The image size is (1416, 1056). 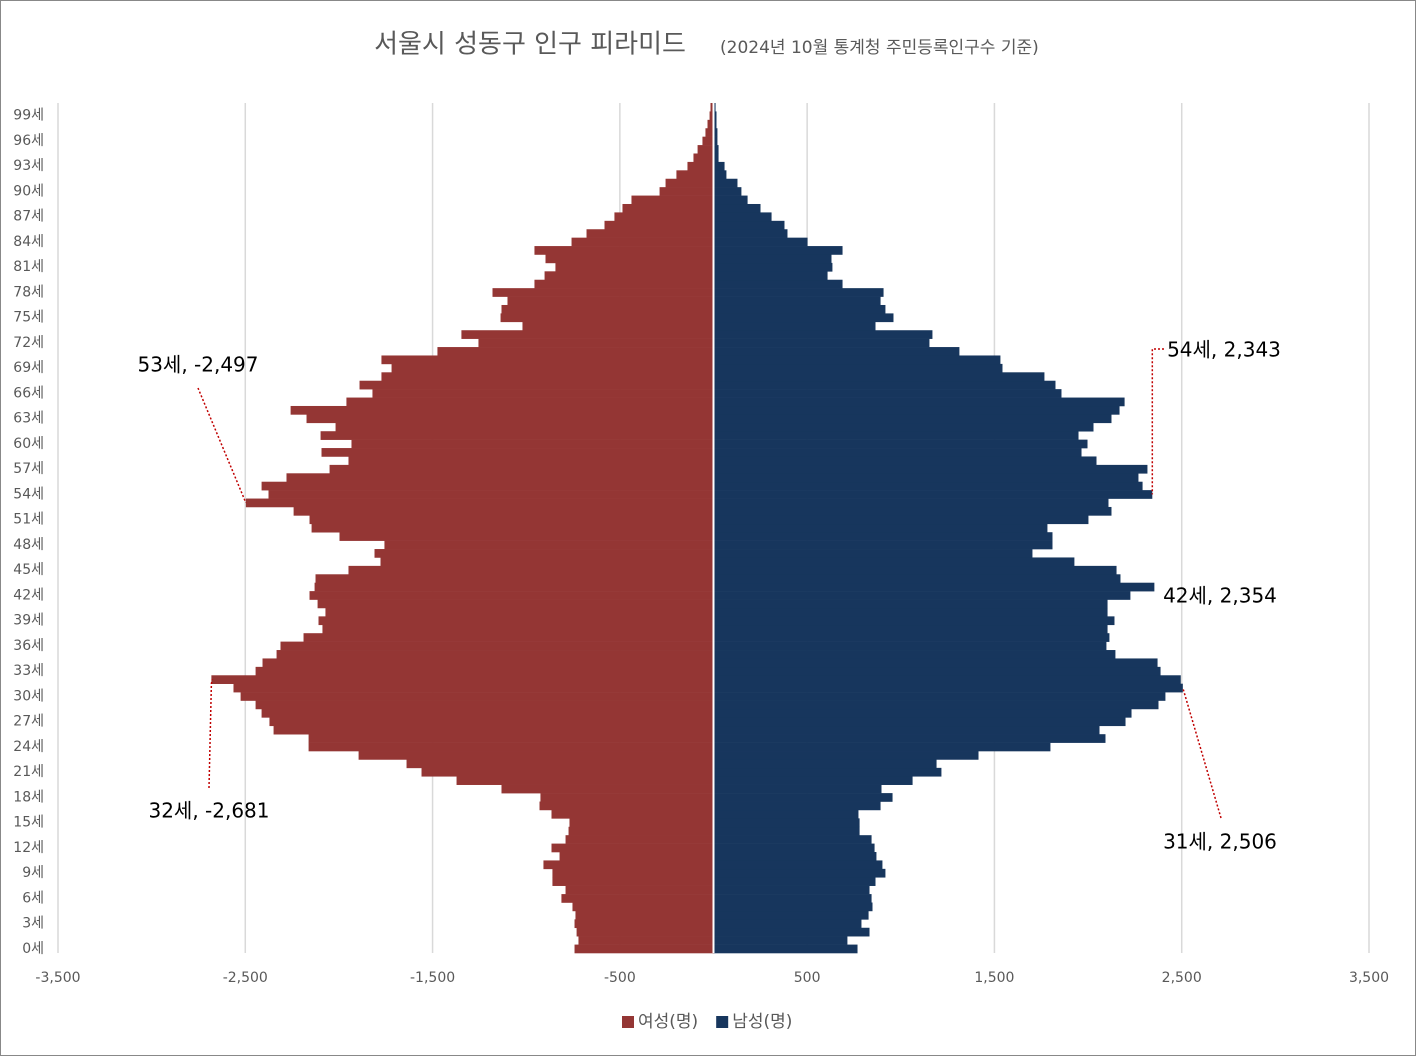 I want to click on annotation: 42세, 2,354, so click(x=1220, y=596).